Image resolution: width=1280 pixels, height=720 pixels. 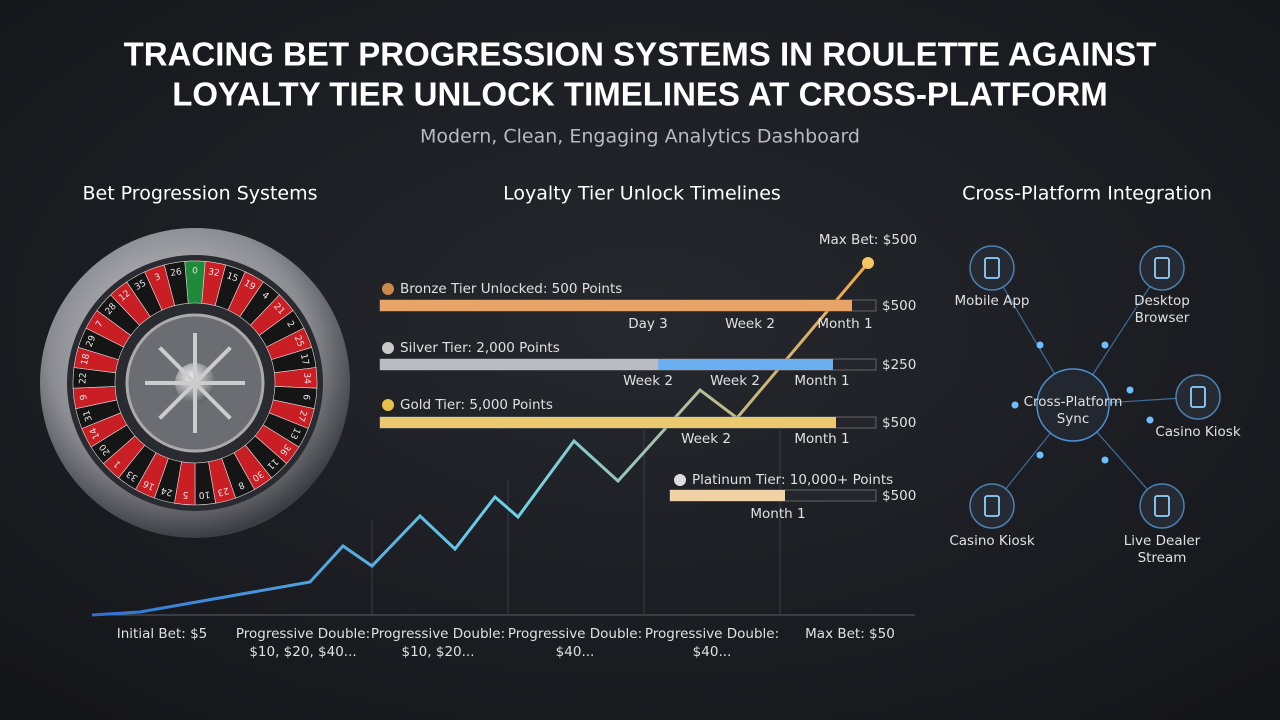 I want to click on wheel-number: 18, so click(x=86, y=360).